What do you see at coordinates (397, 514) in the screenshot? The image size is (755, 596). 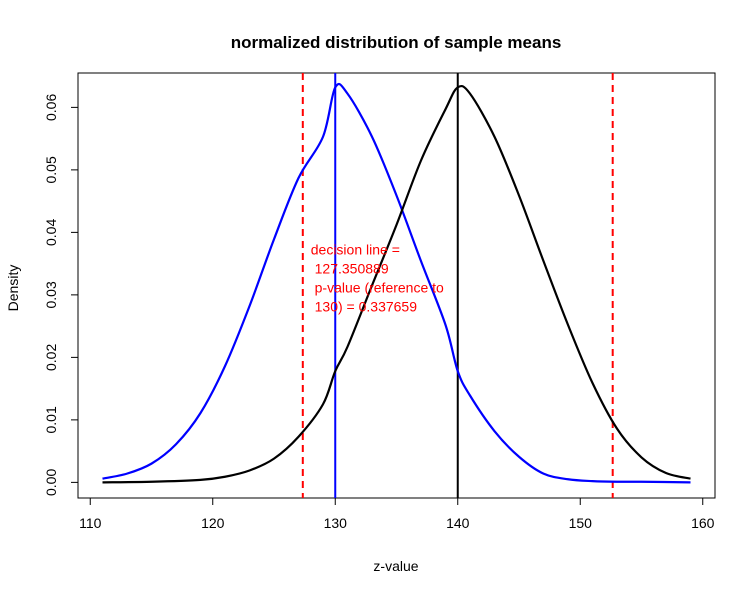 I see `x-axis: 110 120 130 140 150 160` at bounding box center [397, 514].